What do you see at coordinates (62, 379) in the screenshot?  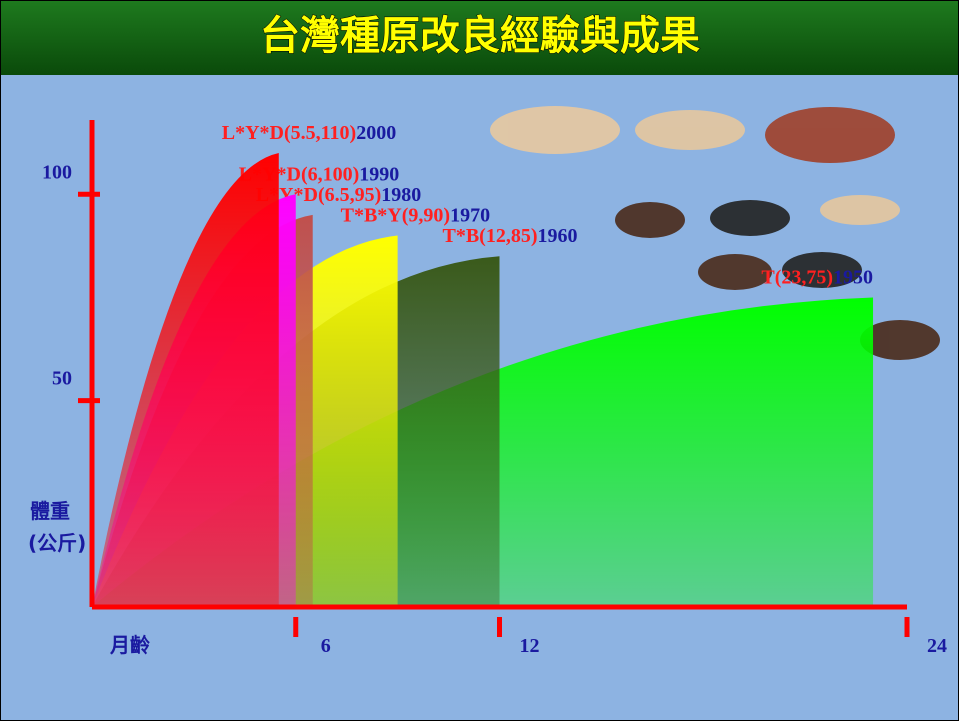 I see `y-tick-label: 50` at bounding box center [62, 379].